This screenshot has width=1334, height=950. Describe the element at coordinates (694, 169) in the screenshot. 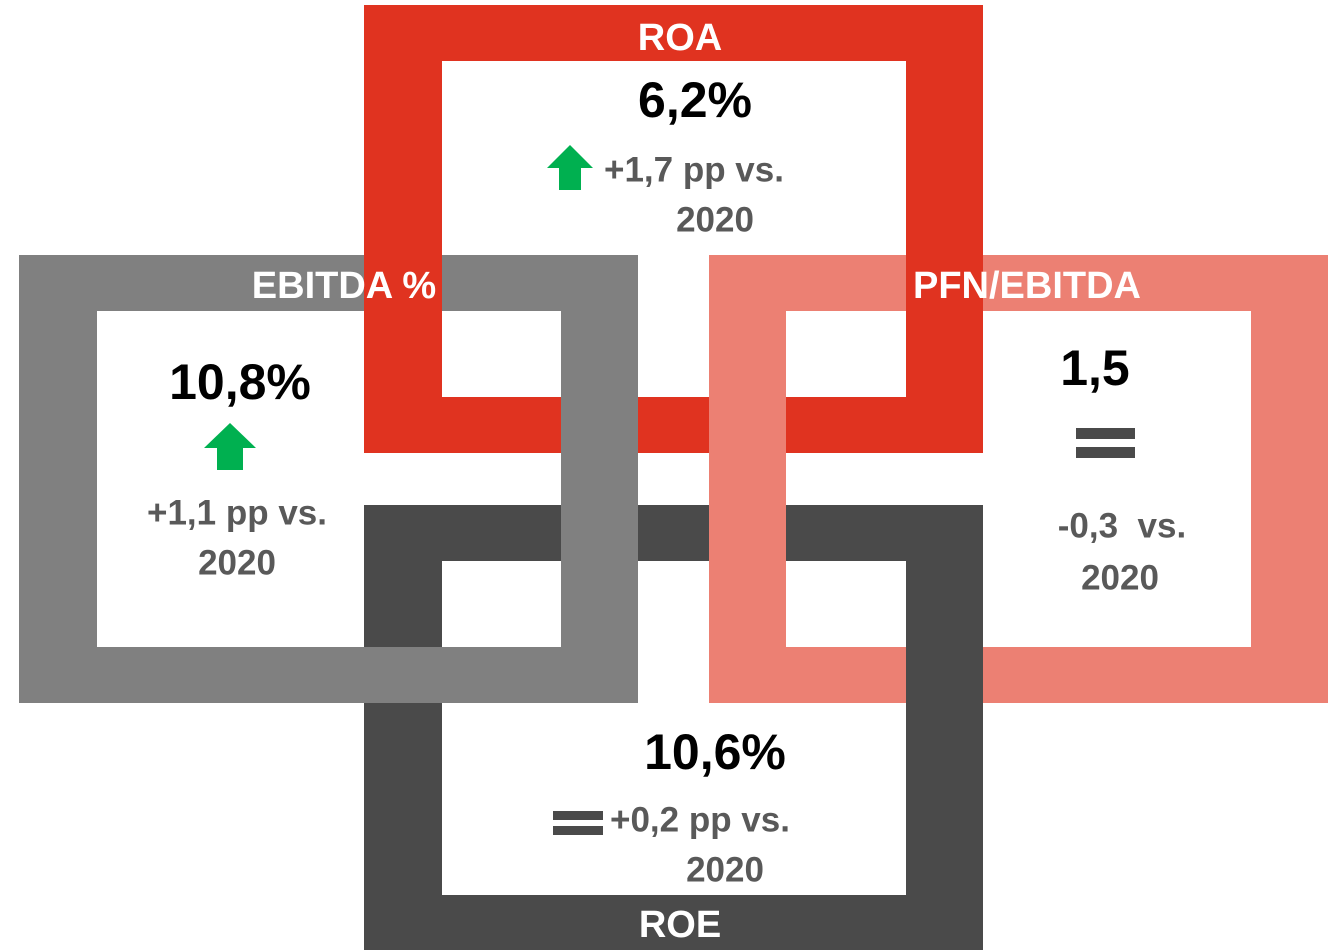

I see `card-change: +1,7 pp vs.` at that location.